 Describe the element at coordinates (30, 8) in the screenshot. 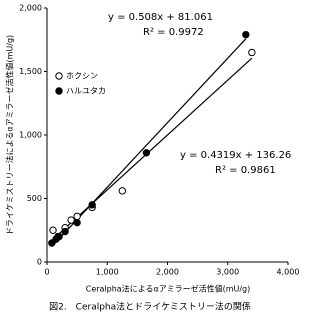

I see `y-tick-label: 2,000` at that location.